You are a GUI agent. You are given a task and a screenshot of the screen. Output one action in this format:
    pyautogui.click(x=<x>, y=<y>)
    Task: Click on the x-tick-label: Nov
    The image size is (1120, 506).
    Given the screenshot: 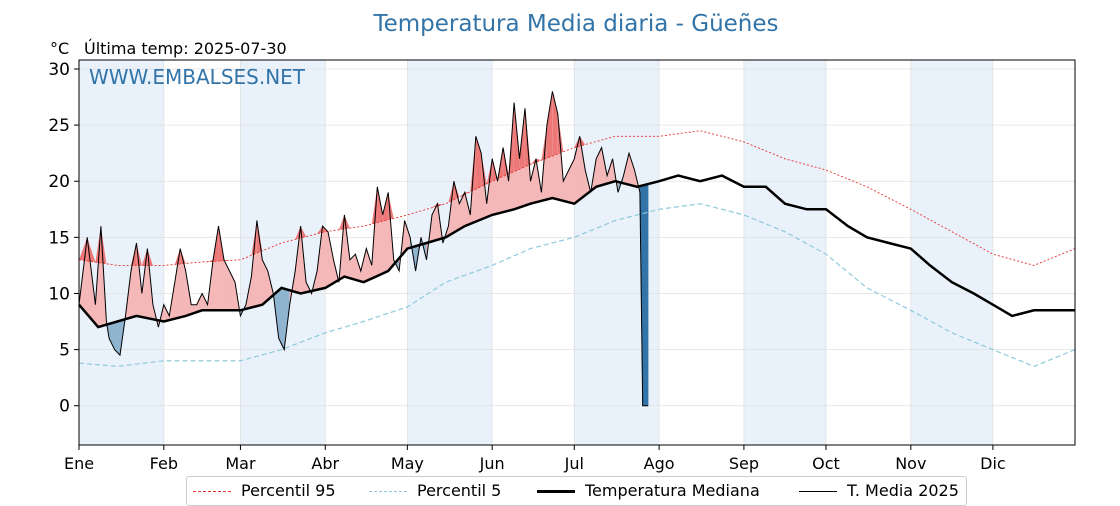 What is the action you would take?
    pyautogui.click(x=910, y=463)
    